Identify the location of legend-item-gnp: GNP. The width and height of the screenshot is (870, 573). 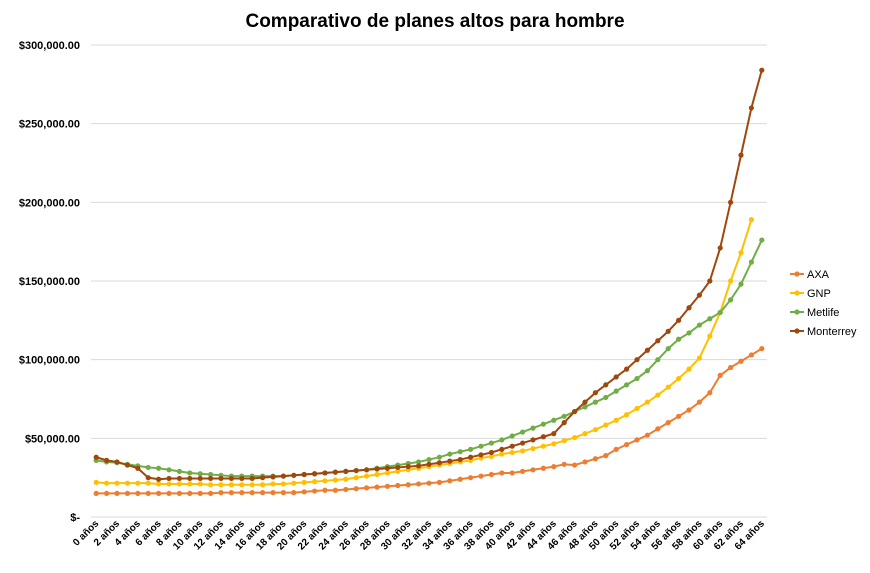
(810, 294).